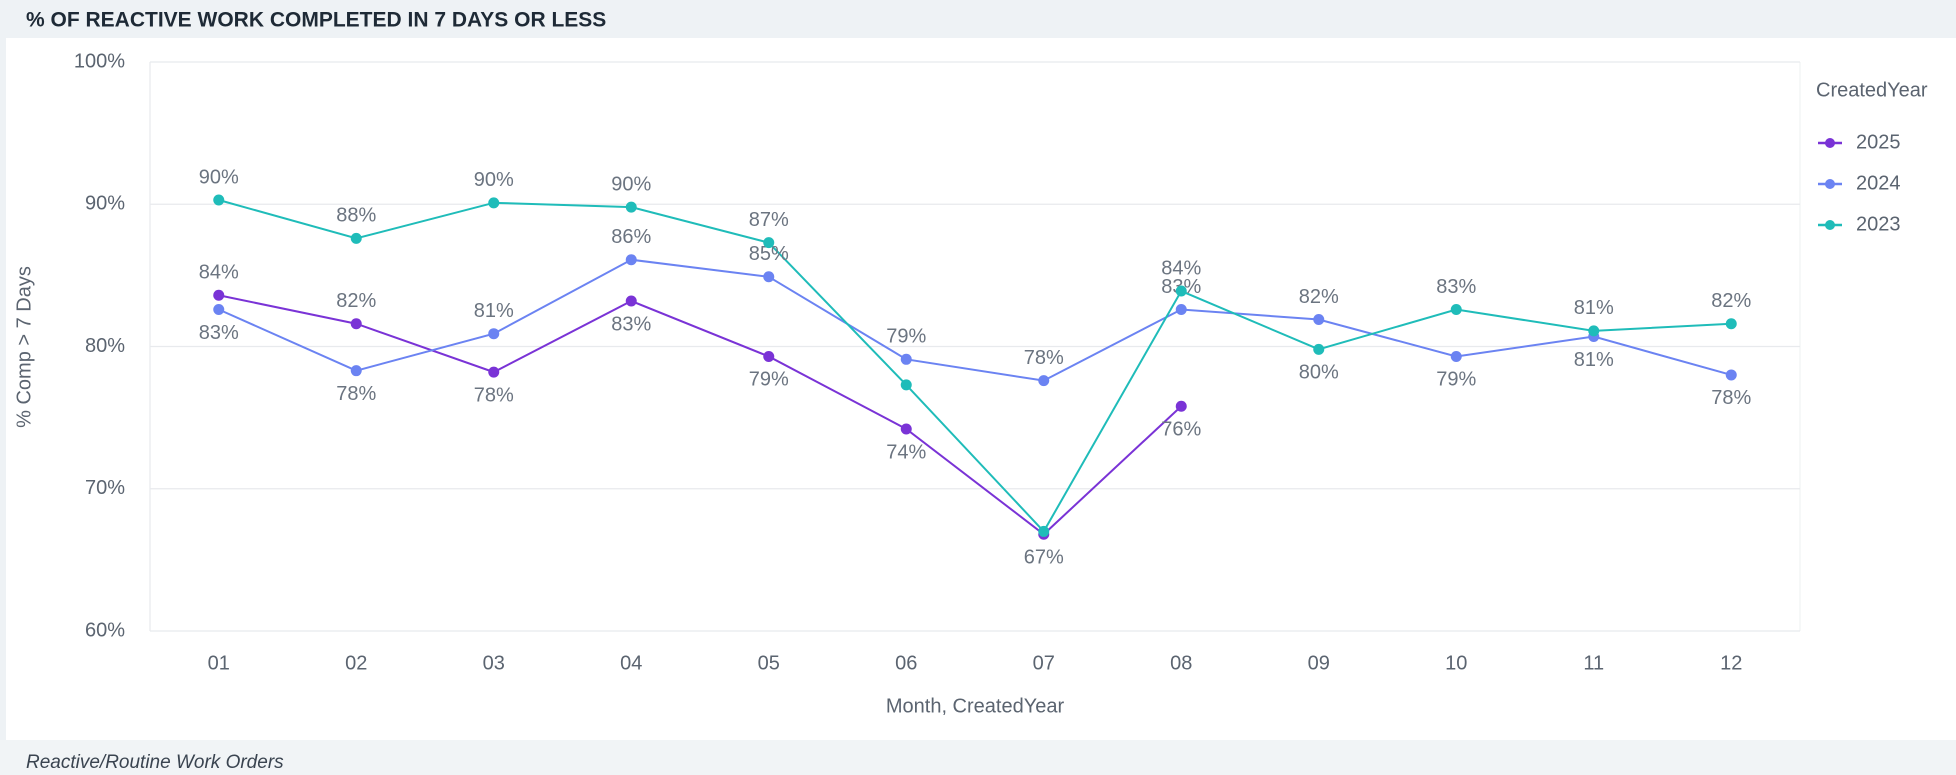 This screenshot has width=1956, height=775. What do you see at coordinates (975, 706) in the screenshot?
I see `x-axis-title: Month, CreatedYear` at bounding box center [975, 706].